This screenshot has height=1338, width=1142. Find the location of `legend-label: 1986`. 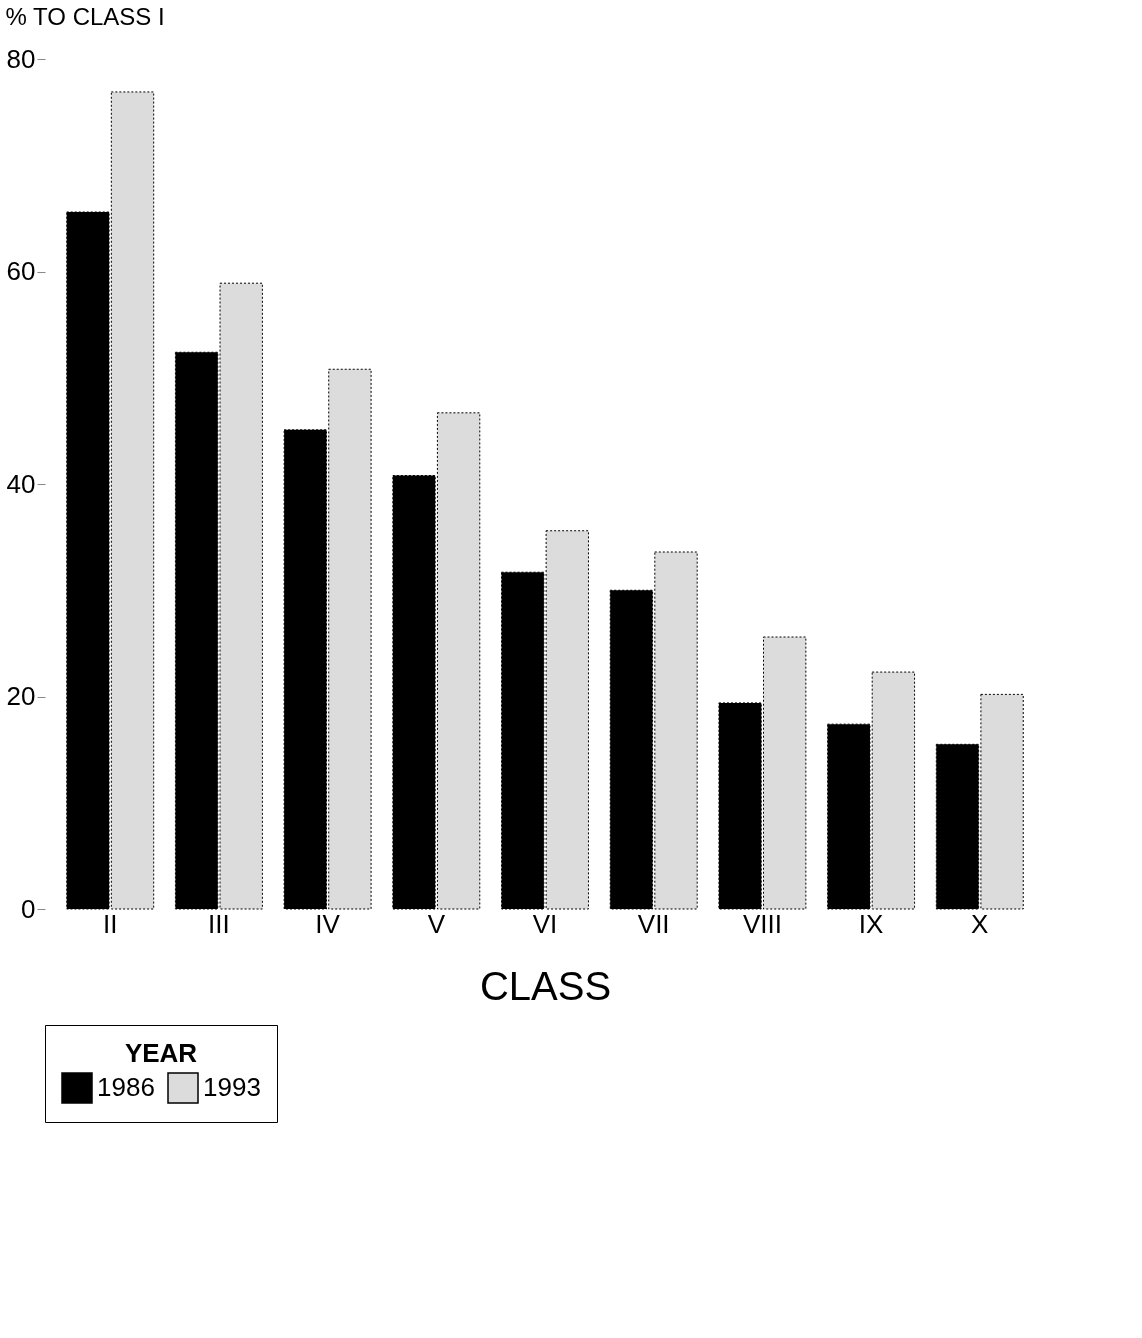

legend-label: 1986 is located at coordinates (126, 1087).